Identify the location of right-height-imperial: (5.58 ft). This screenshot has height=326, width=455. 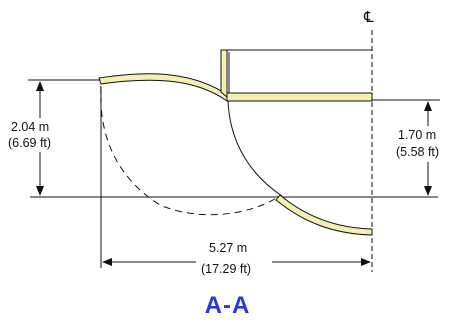
(417, 152).